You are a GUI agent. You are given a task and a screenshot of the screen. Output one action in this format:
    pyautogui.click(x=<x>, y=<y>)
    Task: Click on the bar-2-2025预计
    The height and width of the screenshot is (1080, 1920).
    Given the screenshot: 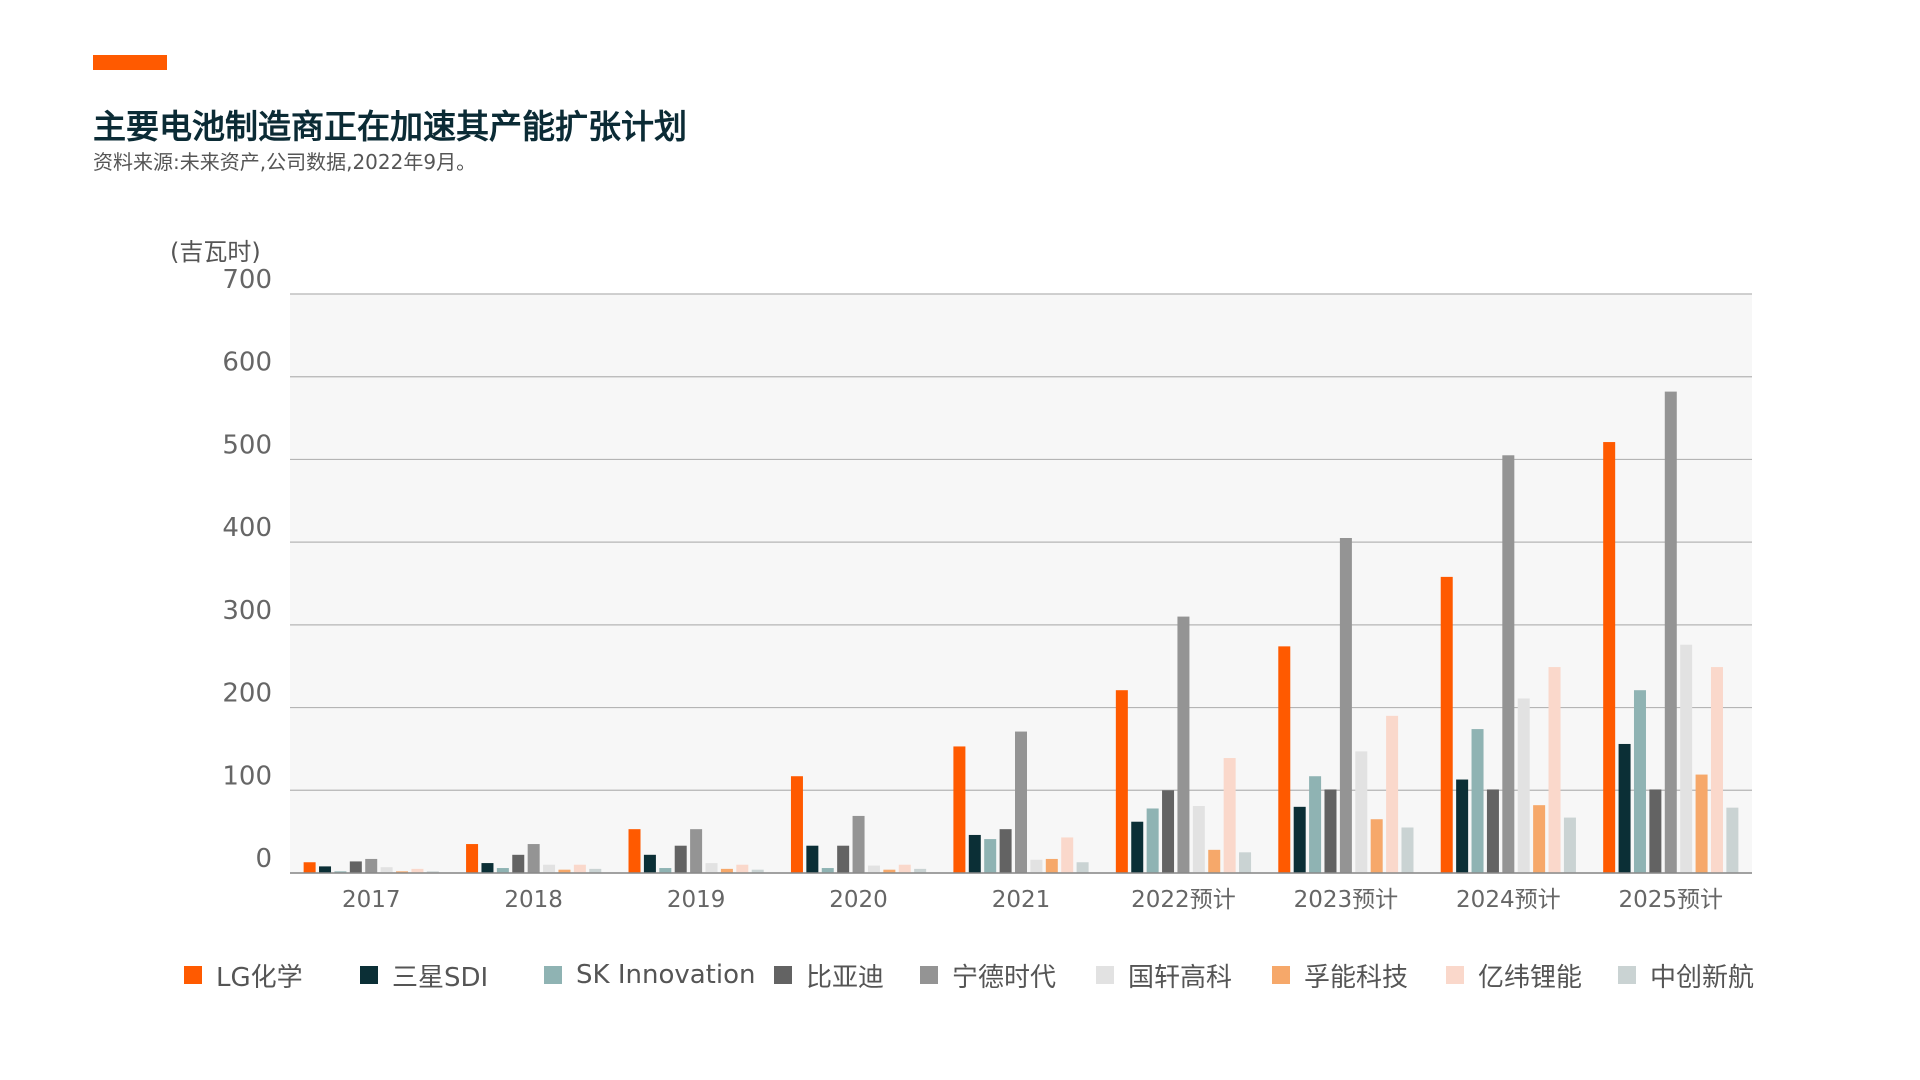 What is the action you would take?
    pyautogui.click(x=1624, y=808)
    